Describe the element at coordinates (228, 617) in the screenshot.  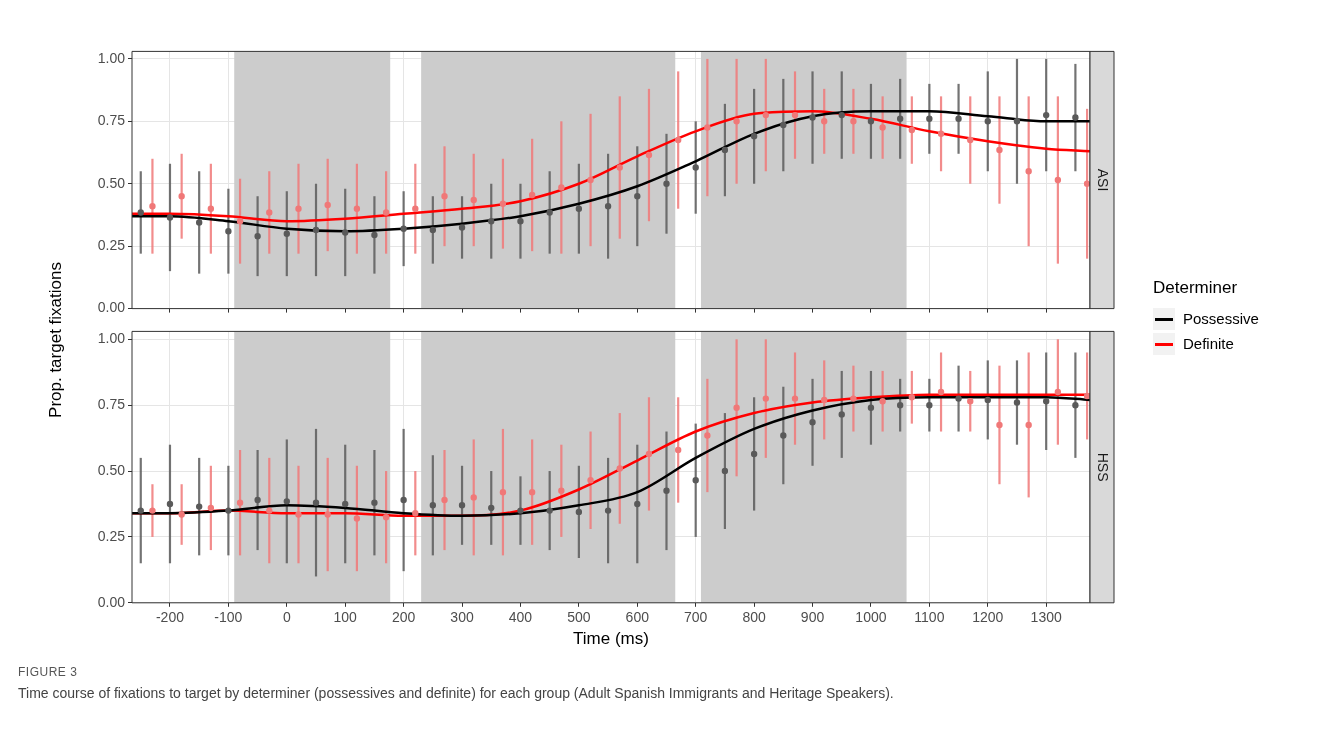
I see `x-tick-label: -100` at that location.